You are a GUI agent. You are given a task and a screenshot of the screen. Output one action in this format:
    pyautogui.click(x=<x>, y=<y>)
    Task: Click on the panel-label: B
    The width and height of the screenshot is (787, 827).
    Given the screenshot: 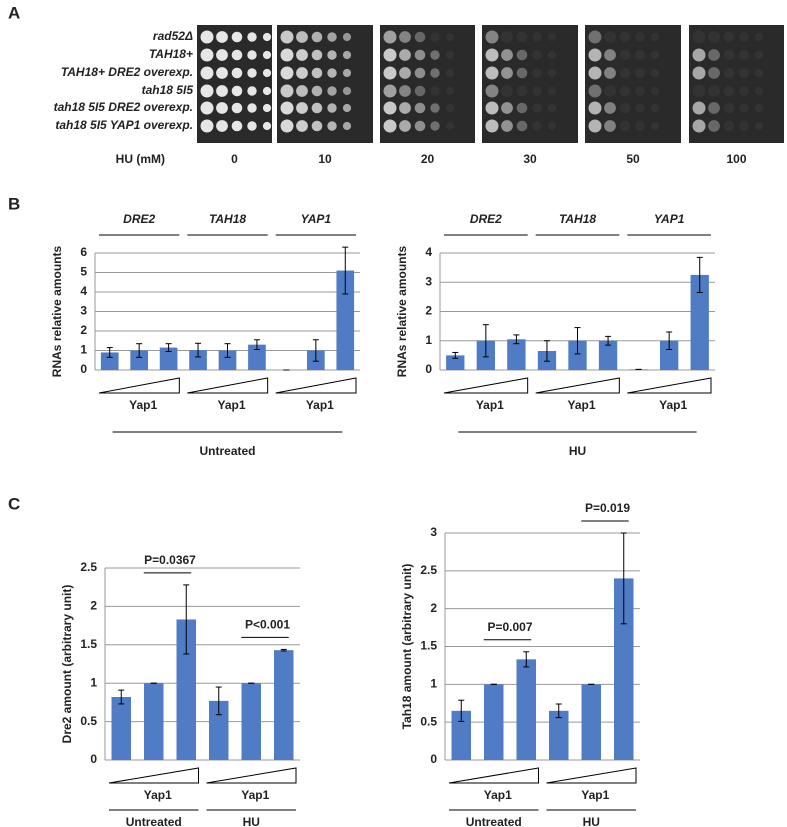 What is the action you would take?
    pyautogui.click(x=14, y=203)
    